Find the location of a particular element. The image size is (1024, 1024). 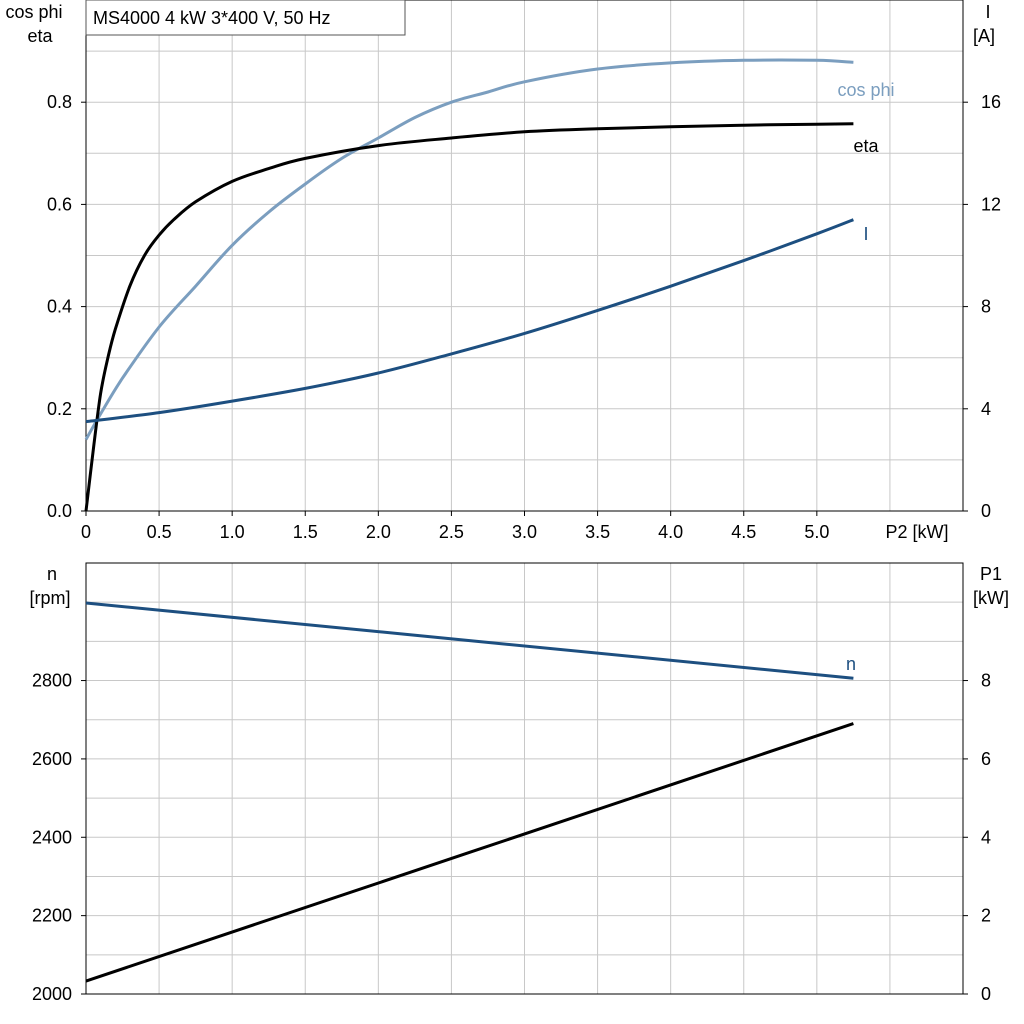

right-axis-label: P1 is located at coordinates (991, 574).